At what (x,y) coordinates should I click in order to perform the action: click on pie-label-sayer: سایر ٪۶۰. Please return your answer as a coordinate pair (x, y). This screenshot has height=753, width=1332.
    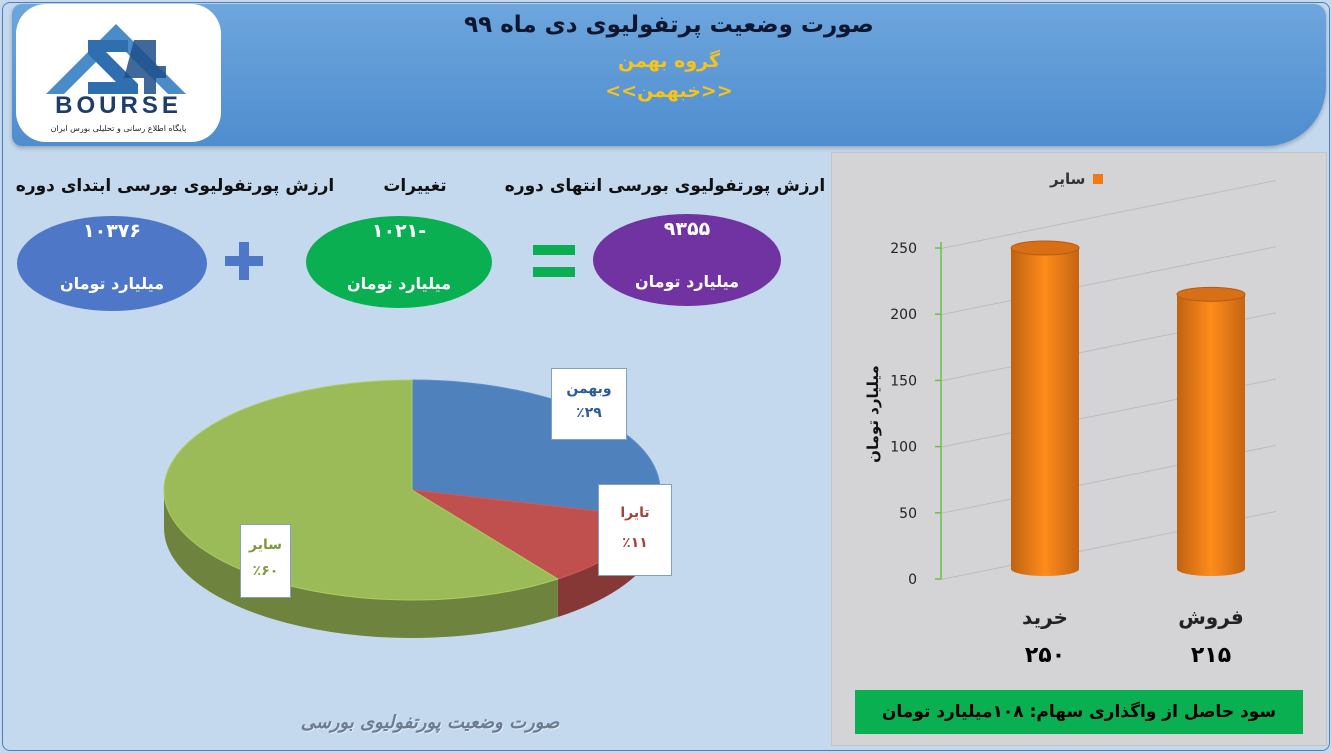
    Looking at the image, I should click on (265, 561).